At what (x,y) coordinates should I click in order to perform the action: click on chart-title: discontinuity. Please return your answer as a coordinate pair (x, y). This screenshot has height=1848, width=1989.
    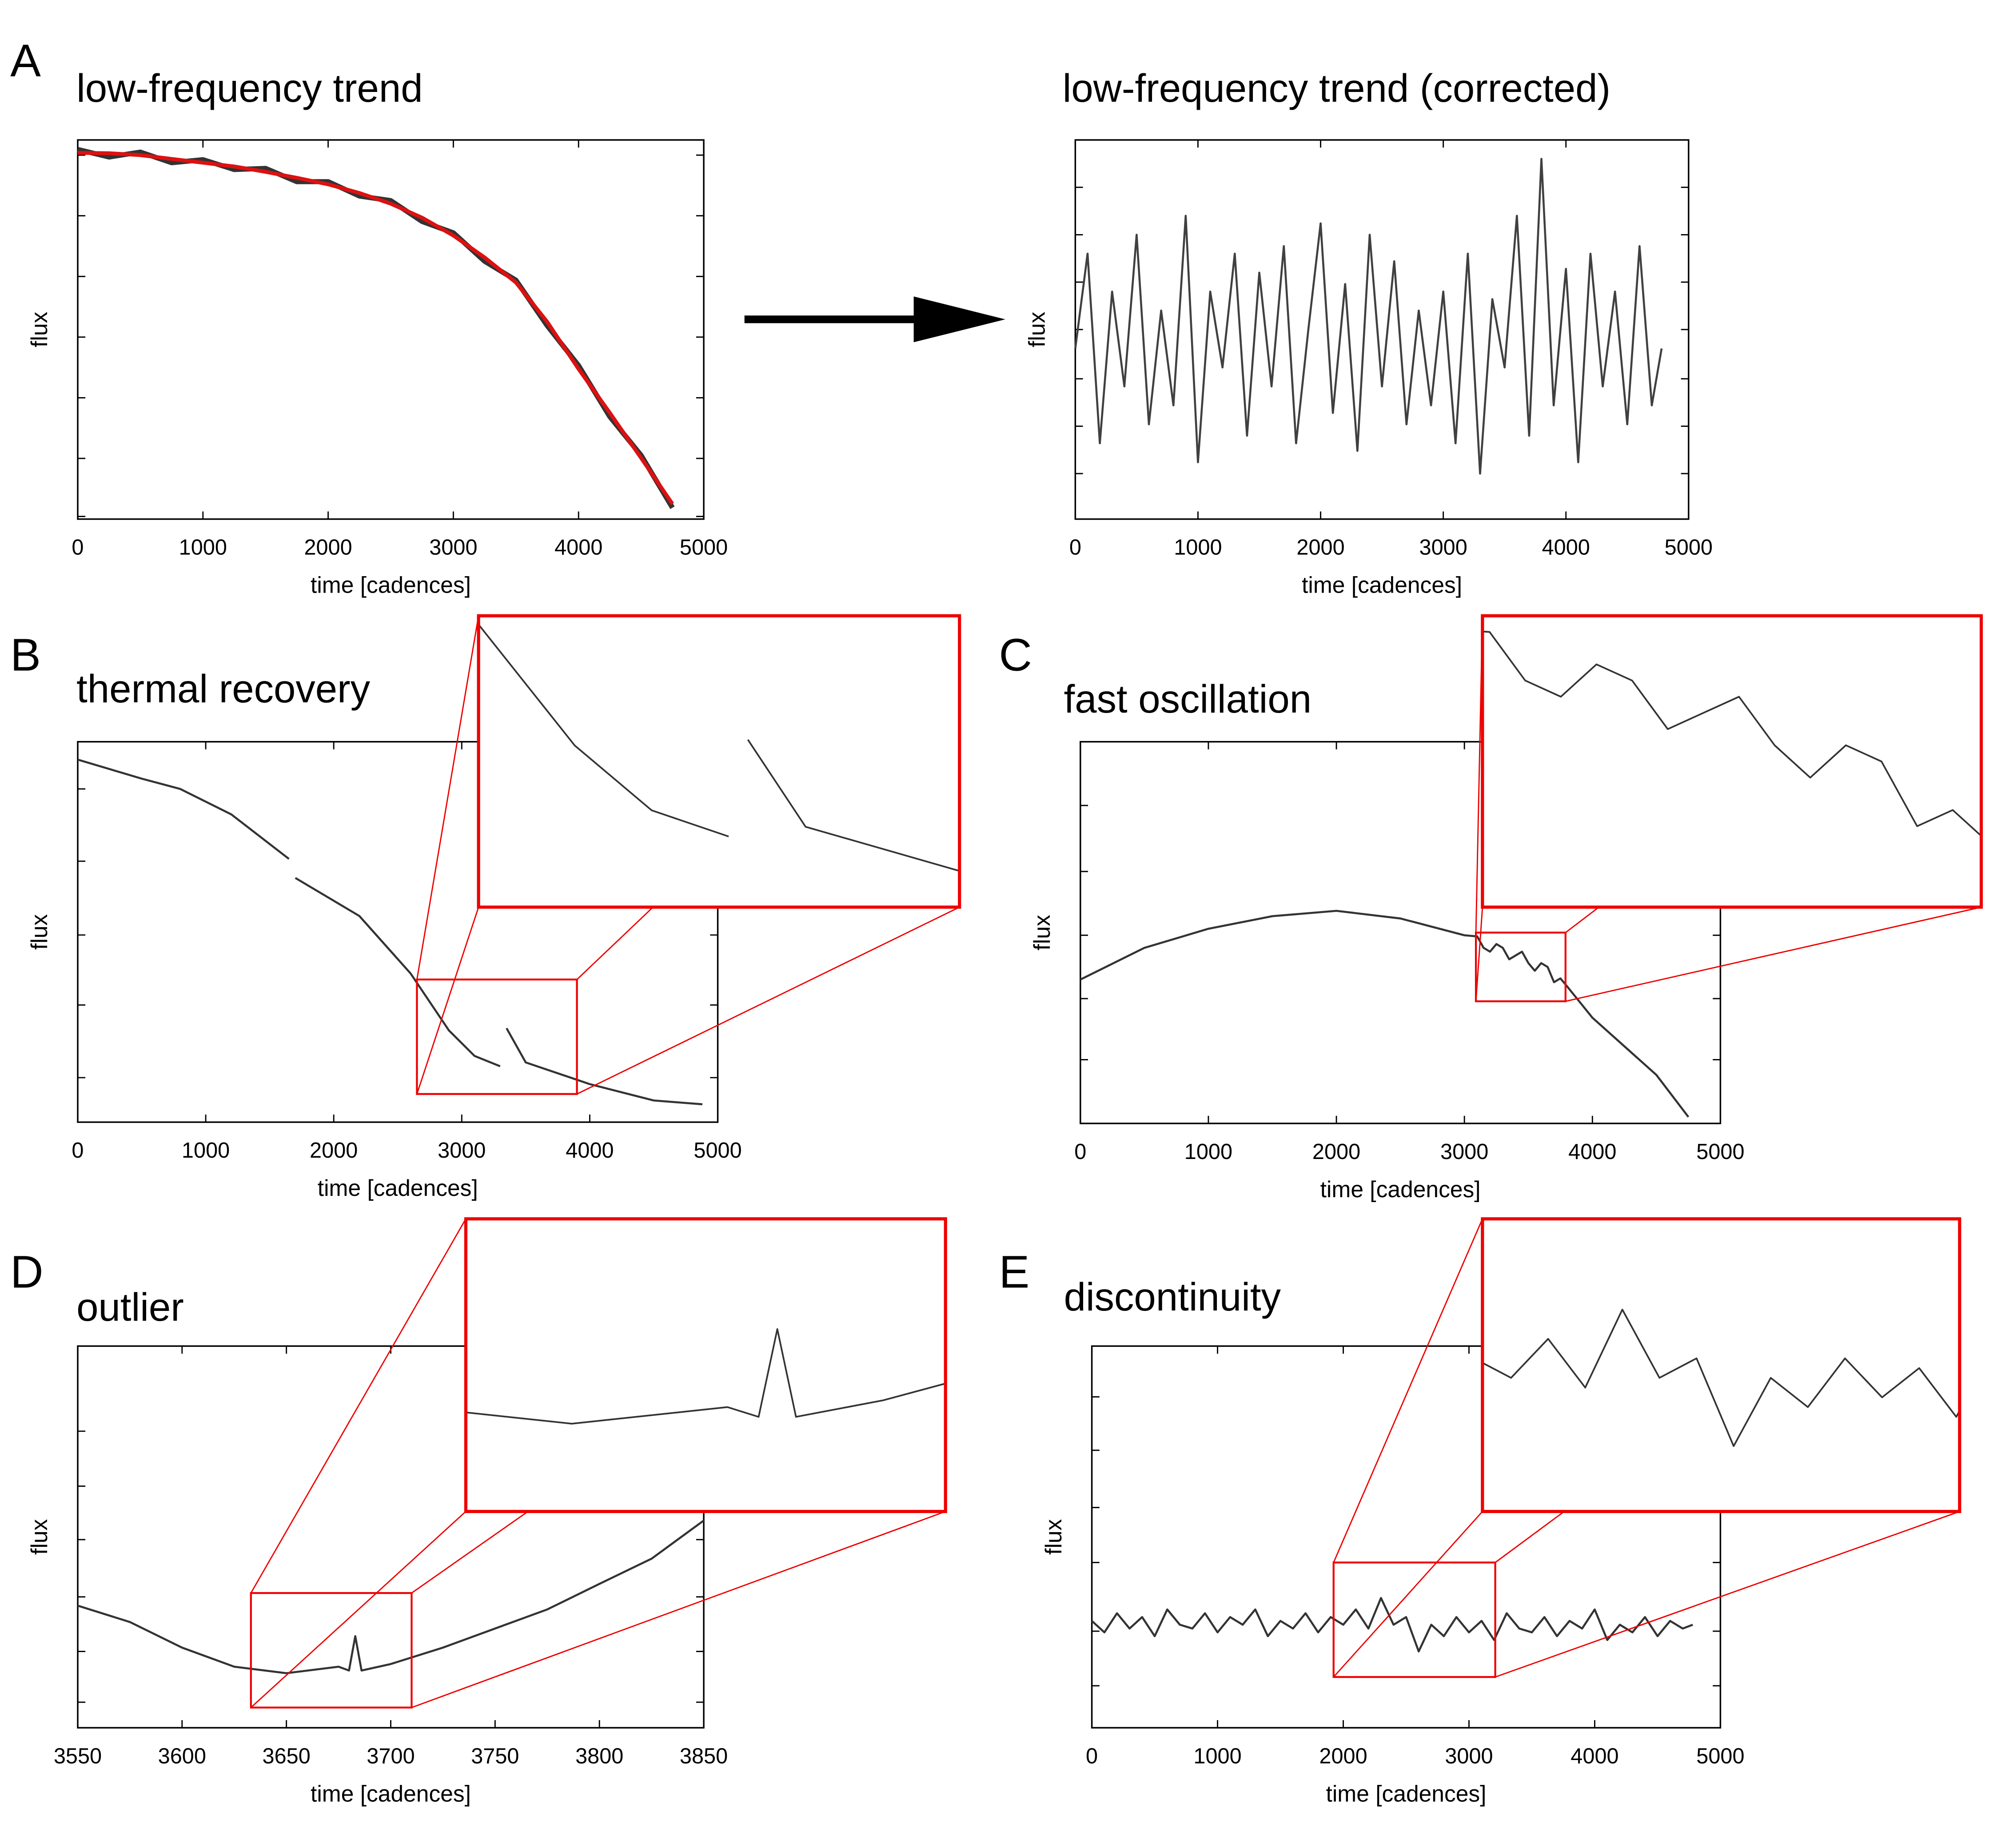
    Looking at the image, I should click on (1172, 1297).